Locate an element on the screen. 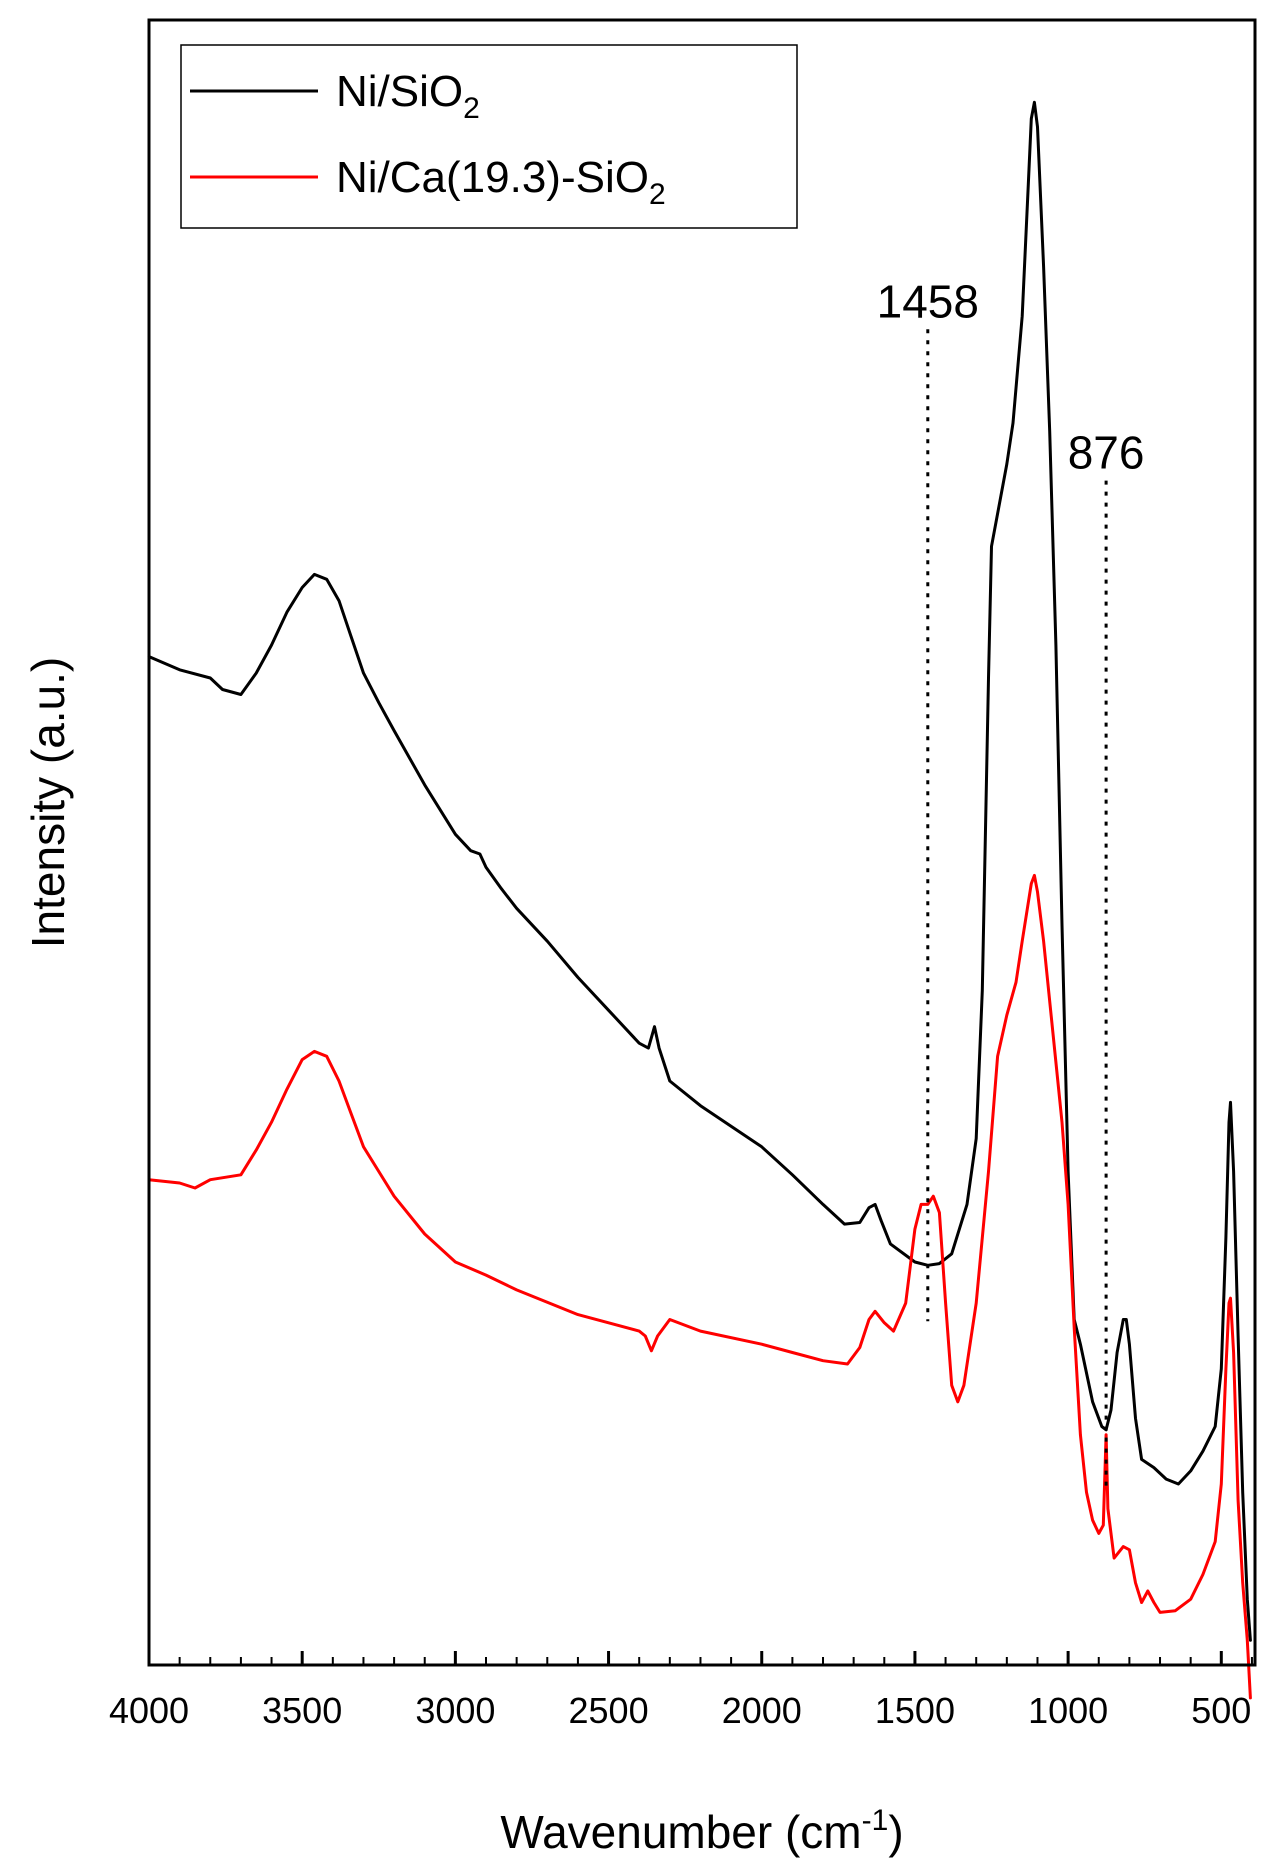 The width and height of the screenshot is (1282, 1871). legend-entry-ni-ca-sio2: Ni/Ca(19.3)-SiO2 is located at coordinates (428, 182).